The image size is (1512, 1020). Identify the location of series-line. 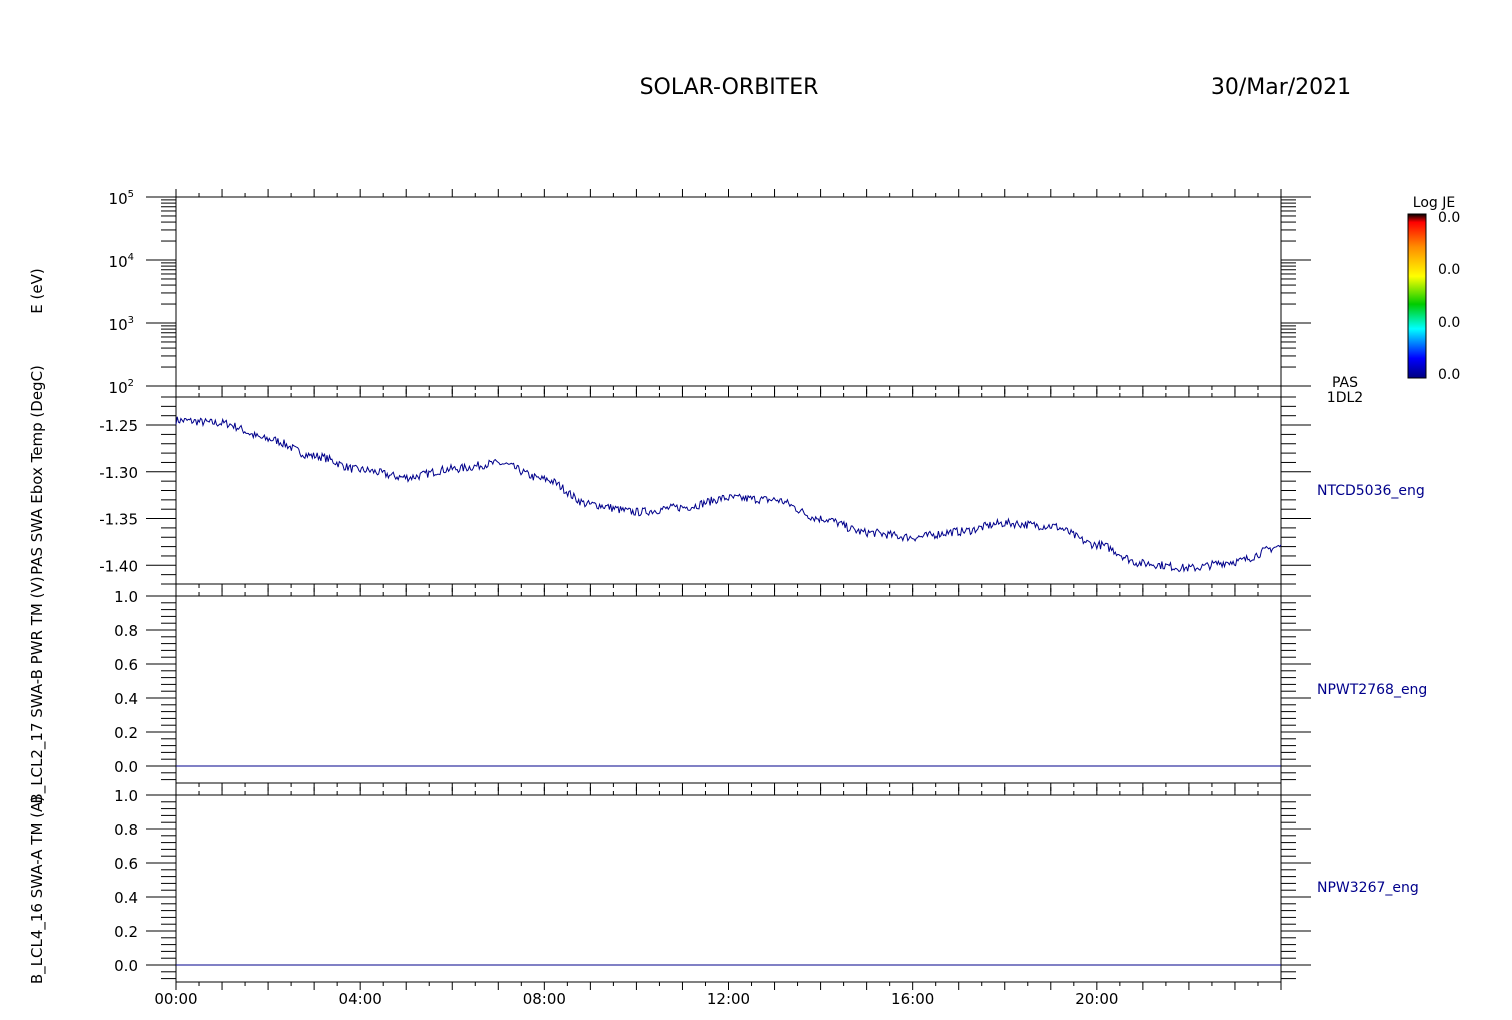
(728, 494).